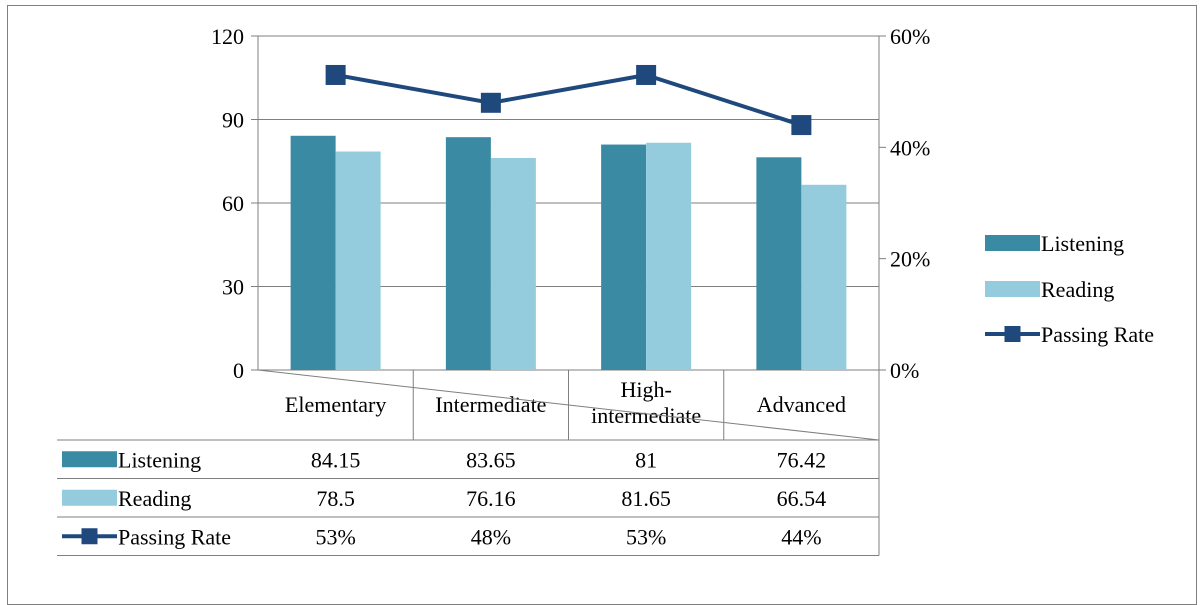  What do you see at coordinates (801, 404) in the screenshot?
I see `category-label: Advanced` at bounding box center [801, 404].